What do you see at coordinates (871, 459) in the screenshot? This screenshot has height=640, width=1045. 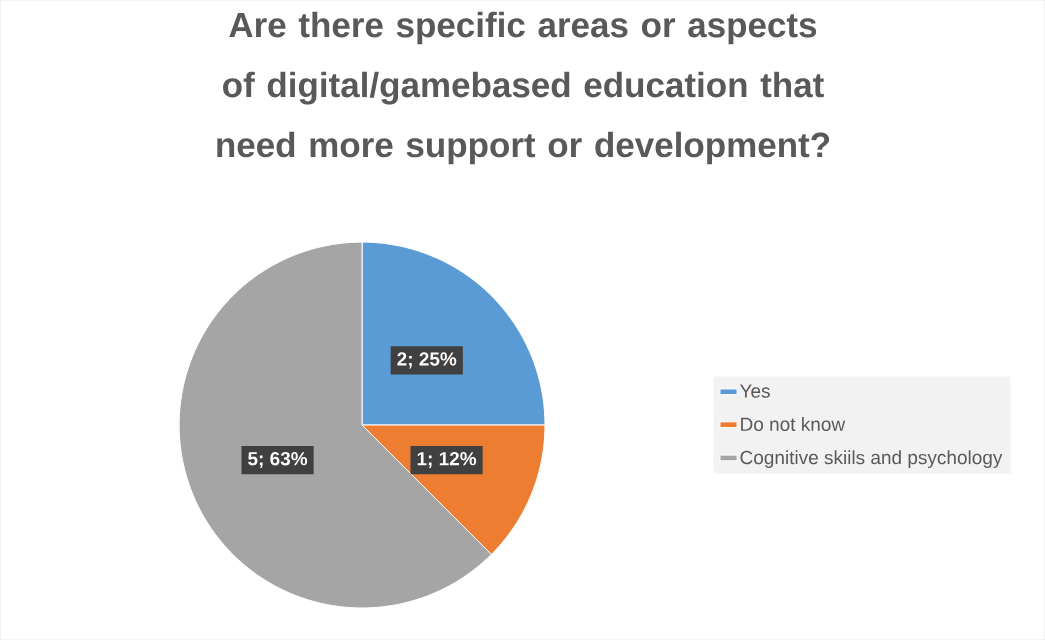 I see `legend-label: Cognitive skiils and psychology` at bounding box center [871, 459].